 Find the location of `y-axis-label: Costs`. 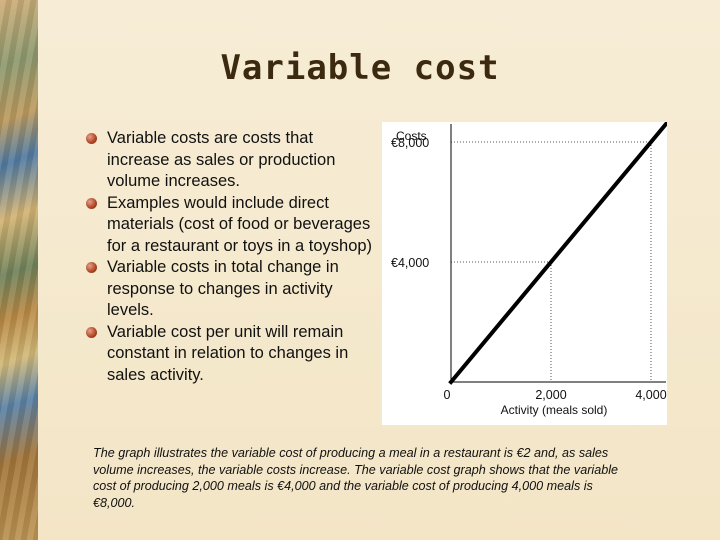

y-axis-label: Costs is located at coordinates (411, 136).